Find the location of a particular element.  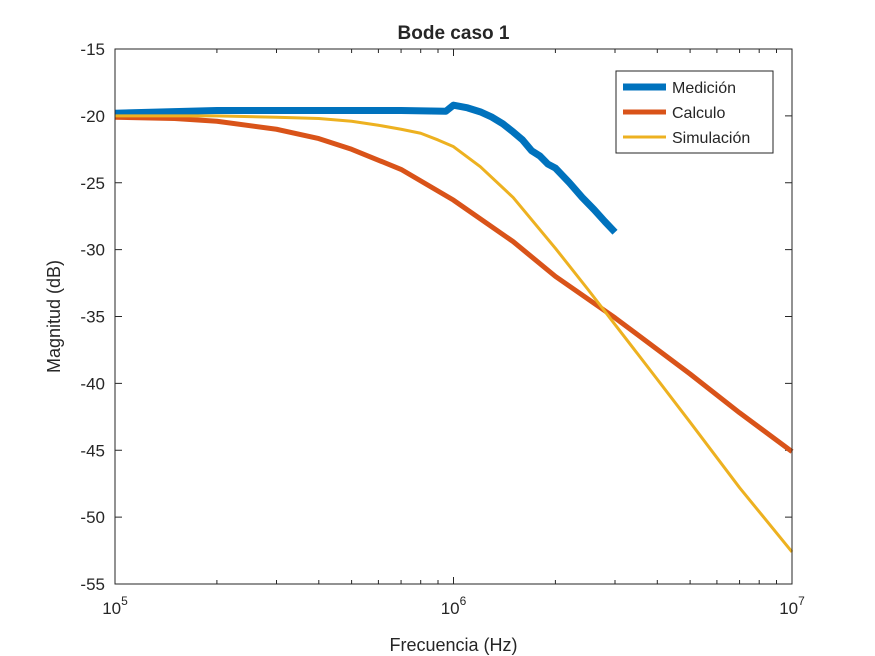

legend-label: Simulación is located at coordinates (711, 138).